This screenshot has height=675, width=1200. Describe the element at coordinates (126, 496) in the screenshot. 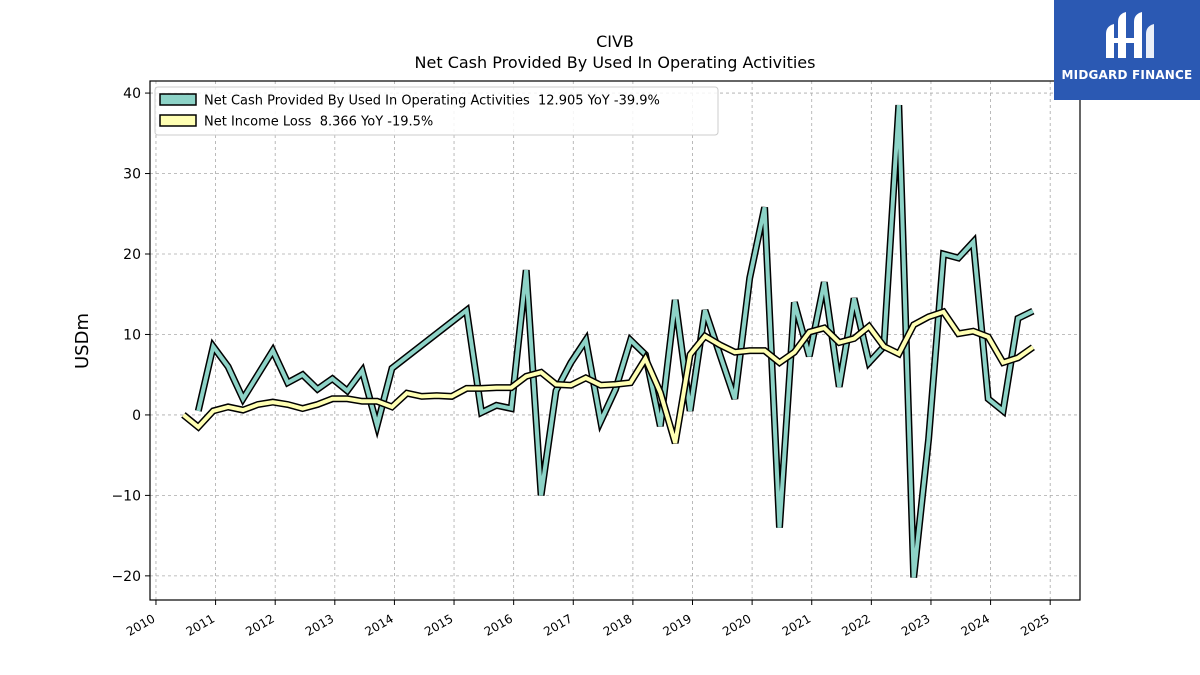

I see `y-tick-label: −10` at that location.